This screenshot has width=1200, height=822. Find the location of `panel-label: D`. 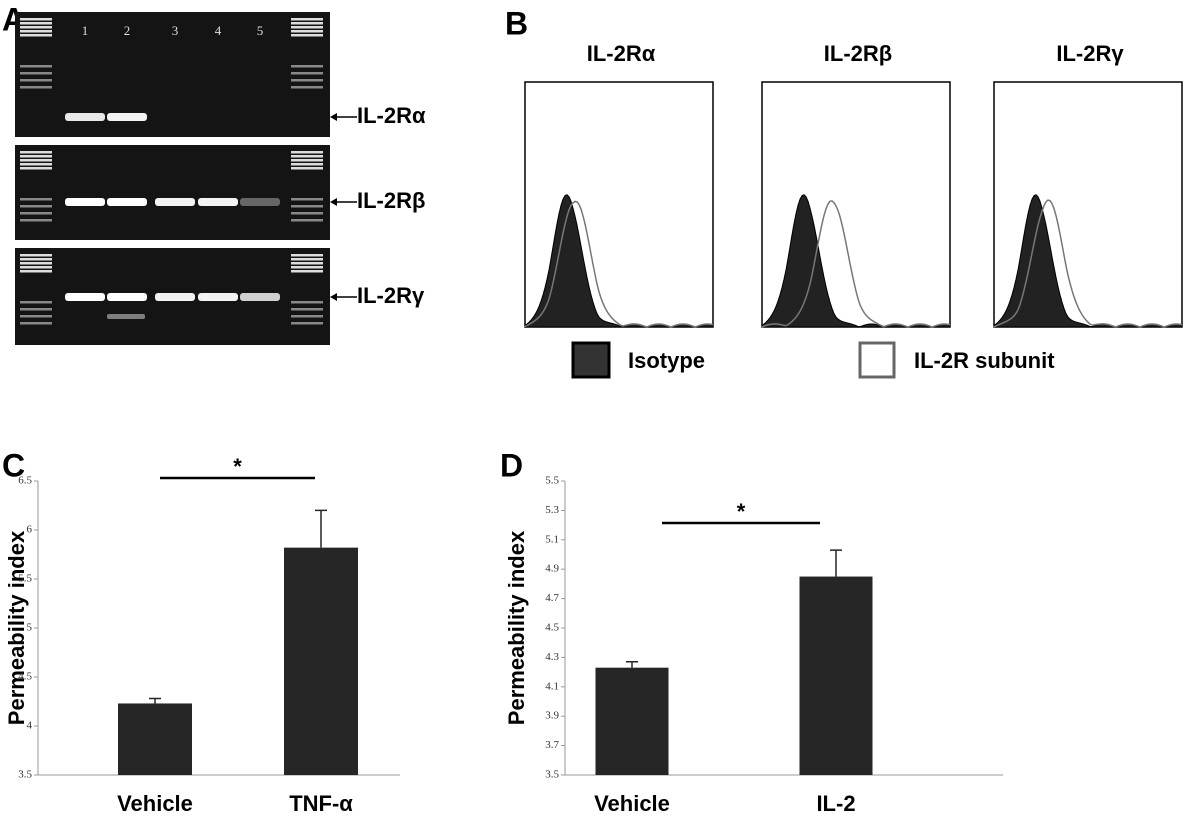

panel-label: D is located at coordinates (511, 465).